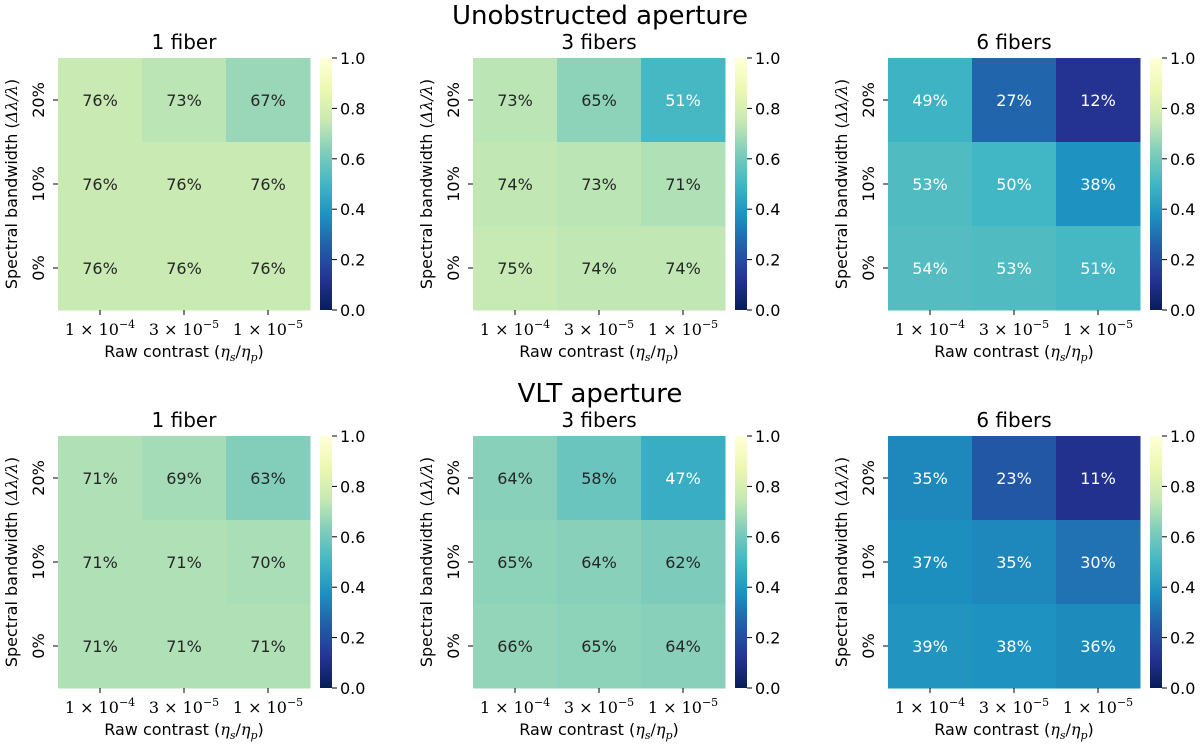 This screenshot has width=1200, height=748. What do you see at coordinates (515, 478) in the screenshot?
I see `cell-label: 64%` at bounding box center [515, 478].